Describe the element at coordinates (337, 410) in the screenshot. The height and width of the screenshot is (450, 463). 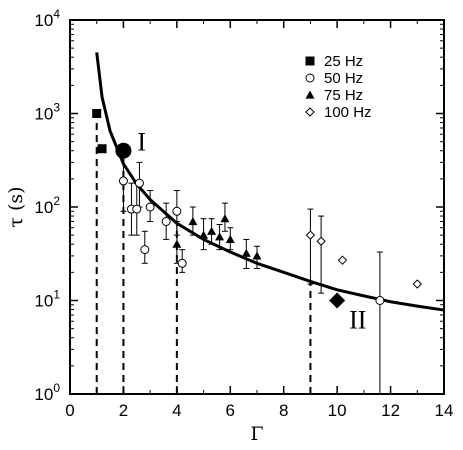
I see `x-tick-label: 10` at that location.